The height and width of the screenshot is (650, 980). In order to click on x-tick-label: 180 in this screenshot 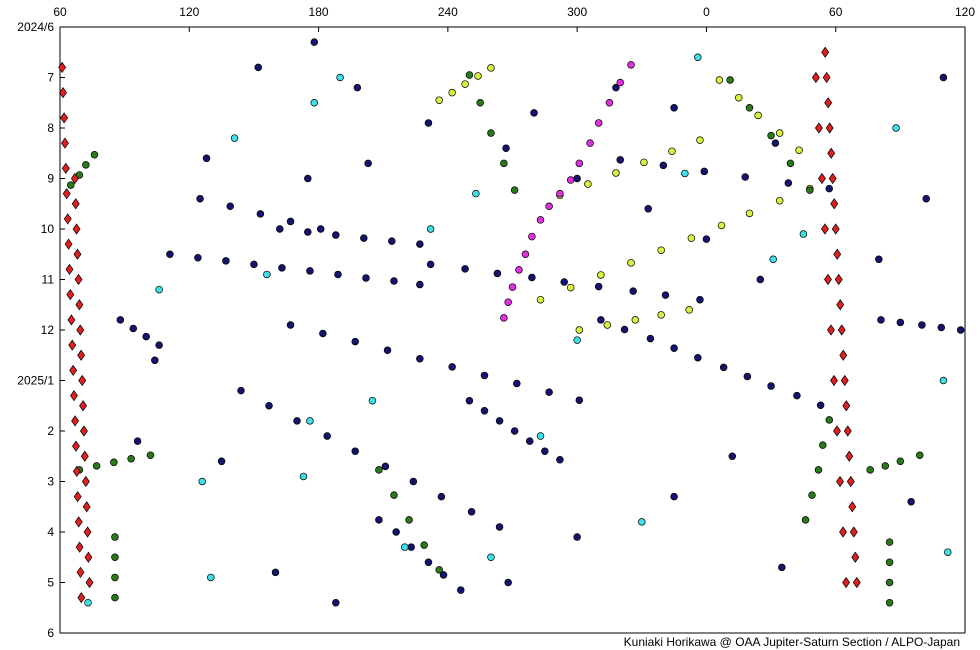, I will do `click(319, 12)`.